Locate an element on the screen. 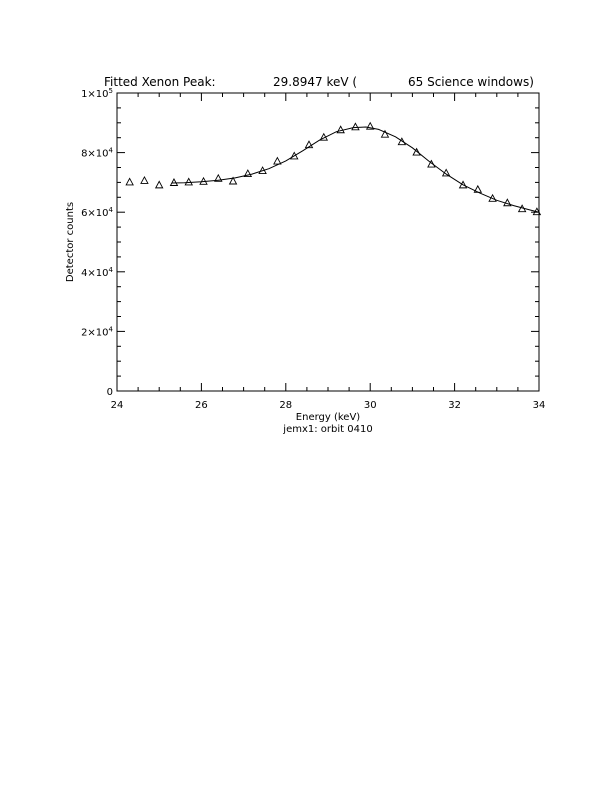  x-axis-label: Energy (keV) is located at coordinates (328, 417).